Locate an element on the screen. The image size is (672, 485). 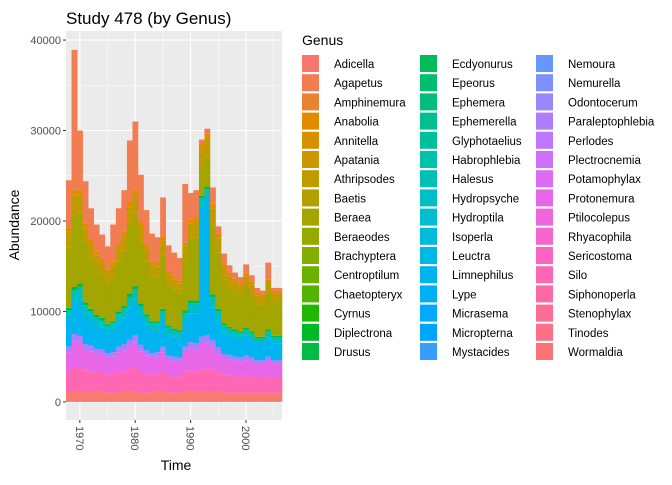
legend-label: Epeorus is located at coordinates (473, 84).